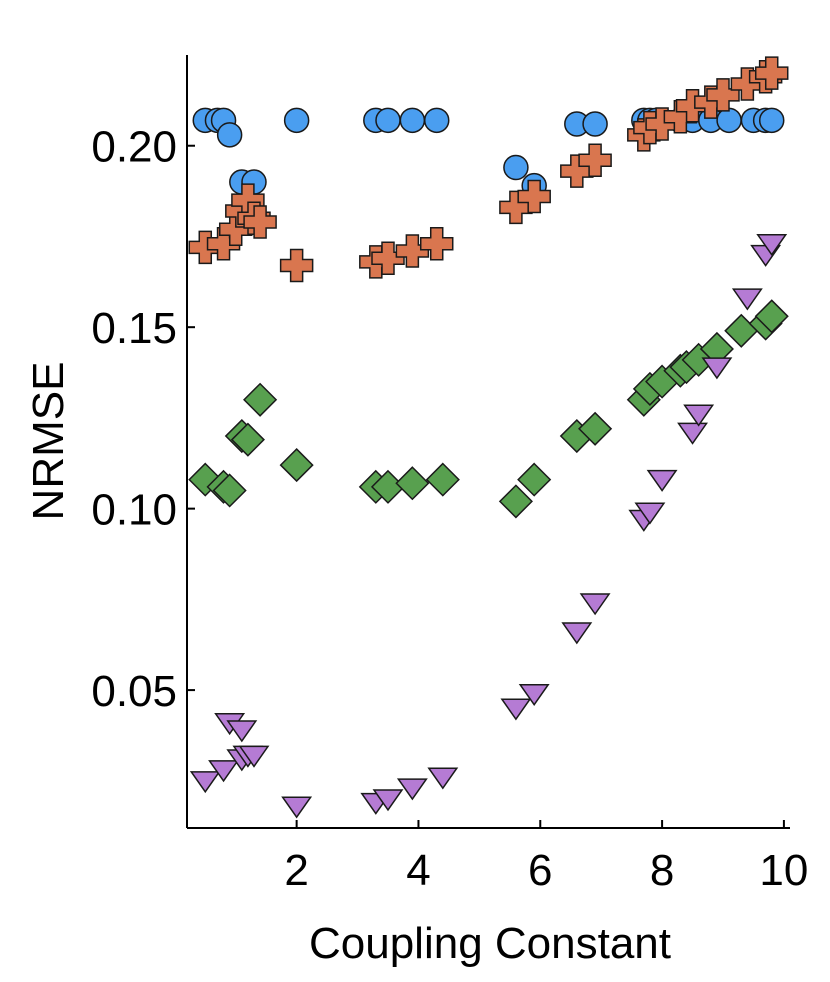  I want to click on x-tick-label: 2, so click(296, 870).